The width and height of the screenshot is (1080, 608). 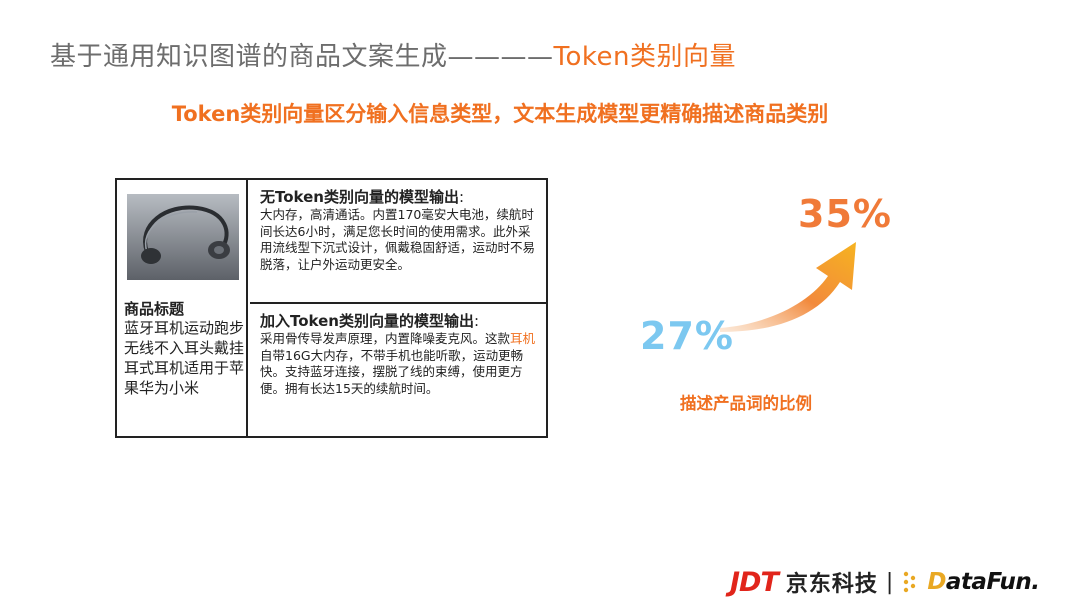 What do you see at coordinates (788, 287) in the screenshot?
I see `growth-arrow-icon` at bounding box center [788, 287].